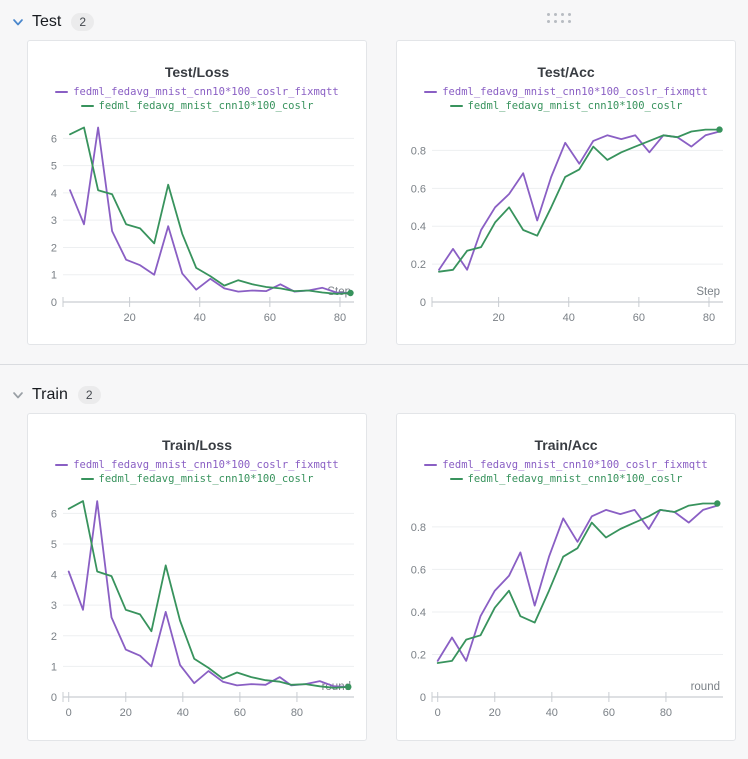 Image resolution: width=748 pixels, height=759 pixels. What do you see at coordinates (47, 21) in the screenshot?
I see `section-test-label: Test` at bounding box center [47, 21].